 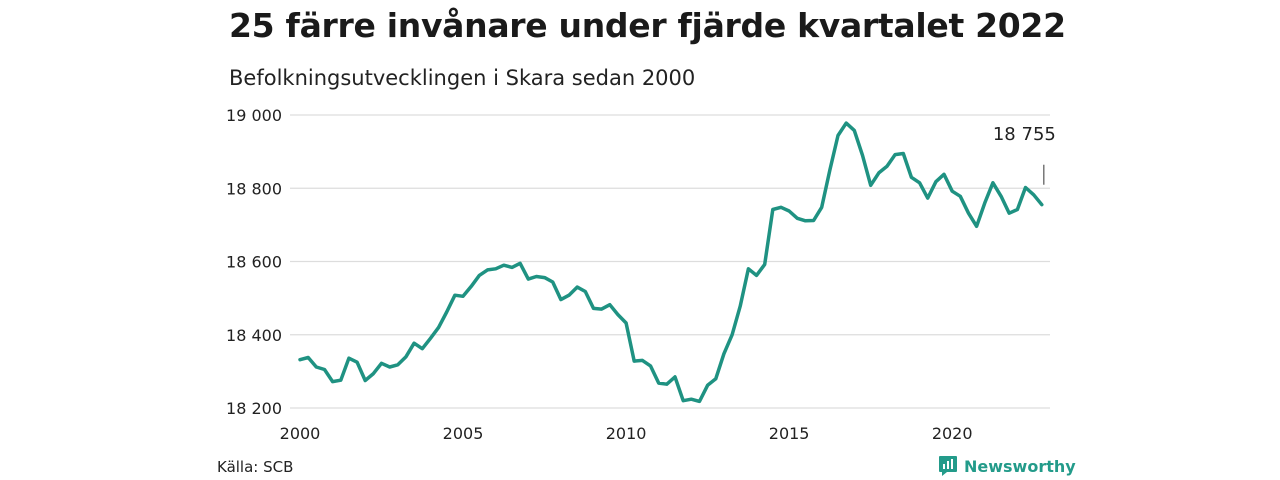 What do you see at coordinates (789, 433) in the screenshot?
I see `x-tick-label: 2015` at bounding box center [789, 433].